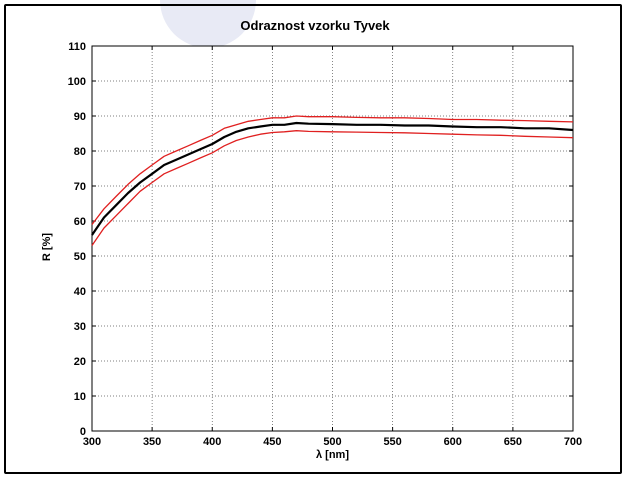  Describe the element at coordinates (77, 47) in the screenshot. I see `y-tick-label: 110` at that location.